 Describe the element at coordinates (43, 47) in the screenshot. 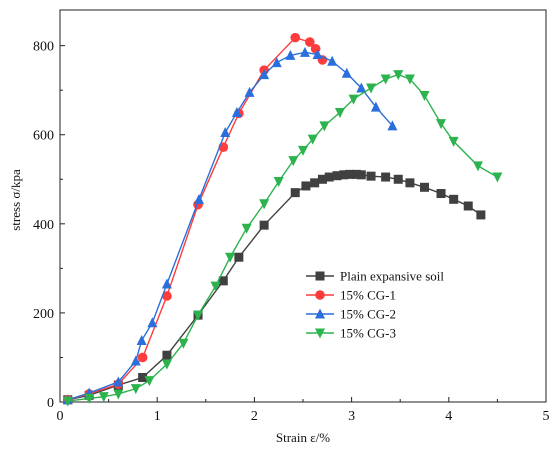

I see `y-tick-label: 800` at that location.